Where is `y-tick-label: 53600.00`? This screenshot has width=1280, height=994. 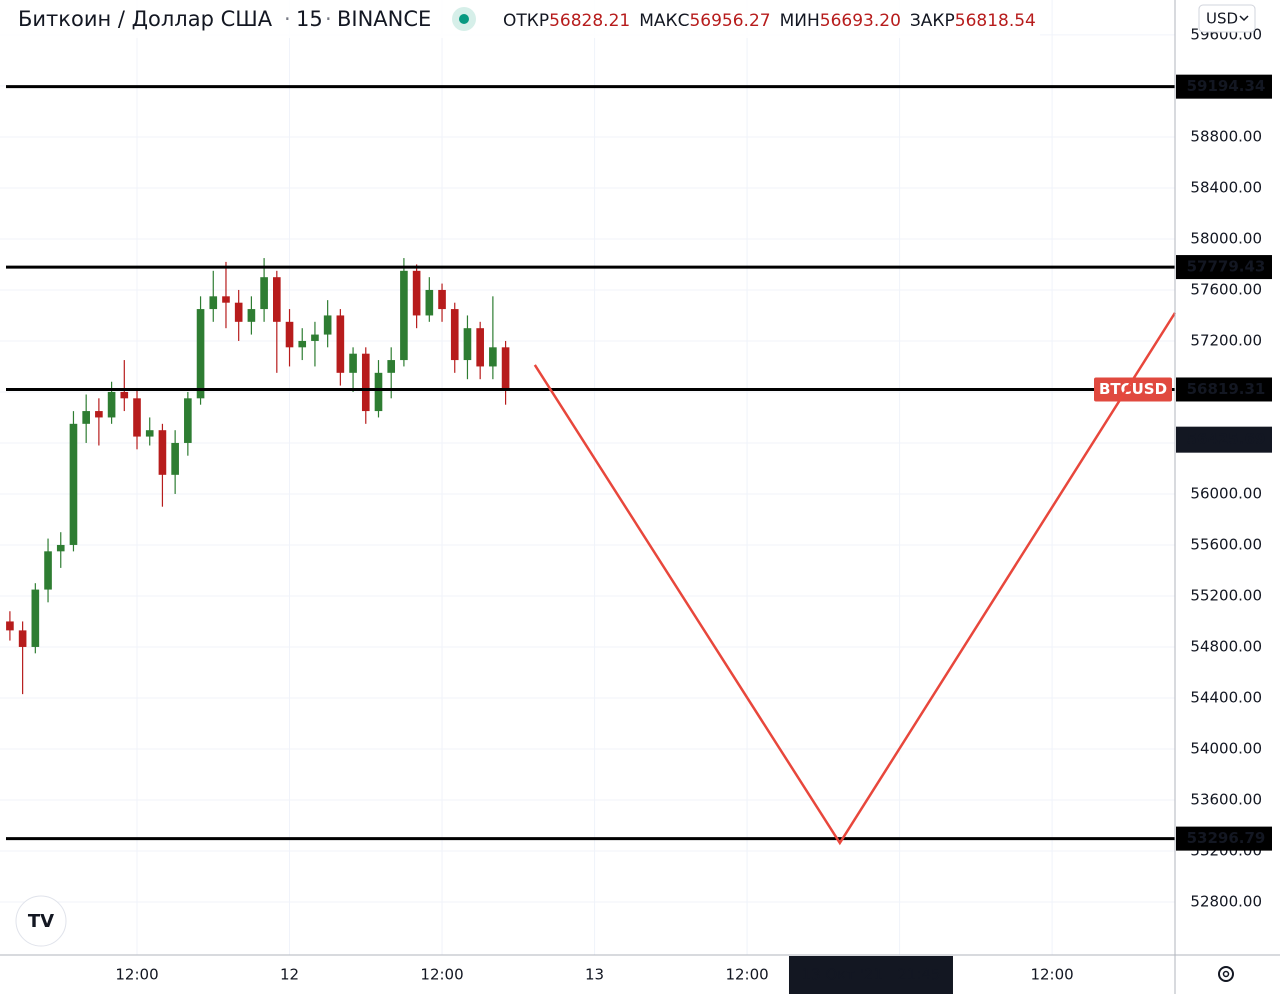
y-tick-label: 53600.00 is located at coordinates (1226, 799).